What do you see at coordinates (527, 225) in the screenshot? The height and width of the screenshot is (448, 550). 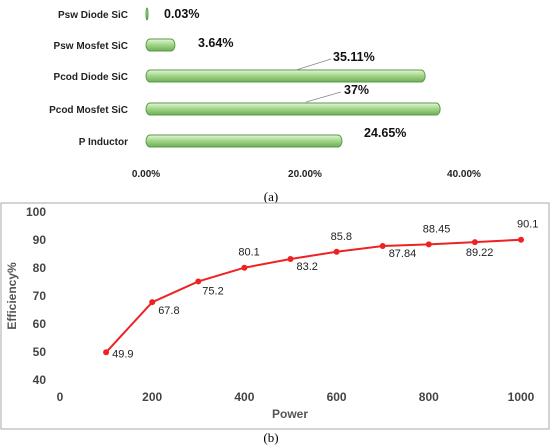 I see `data-label: 90.1` at bounding box center [527, 225].